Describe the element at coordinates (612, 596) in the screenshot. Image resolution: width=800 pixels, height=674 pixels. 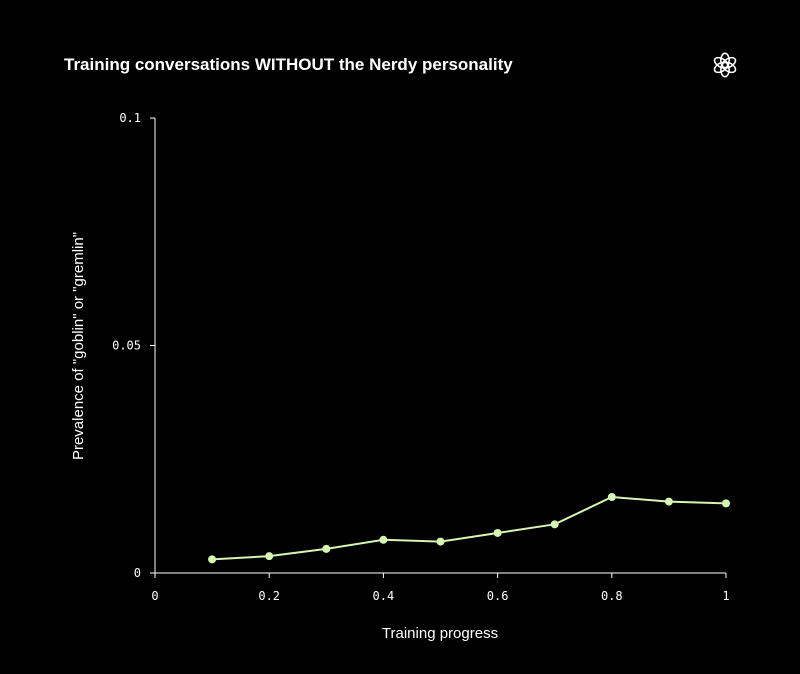
I see `x-tick-label: 0.8` at that location.